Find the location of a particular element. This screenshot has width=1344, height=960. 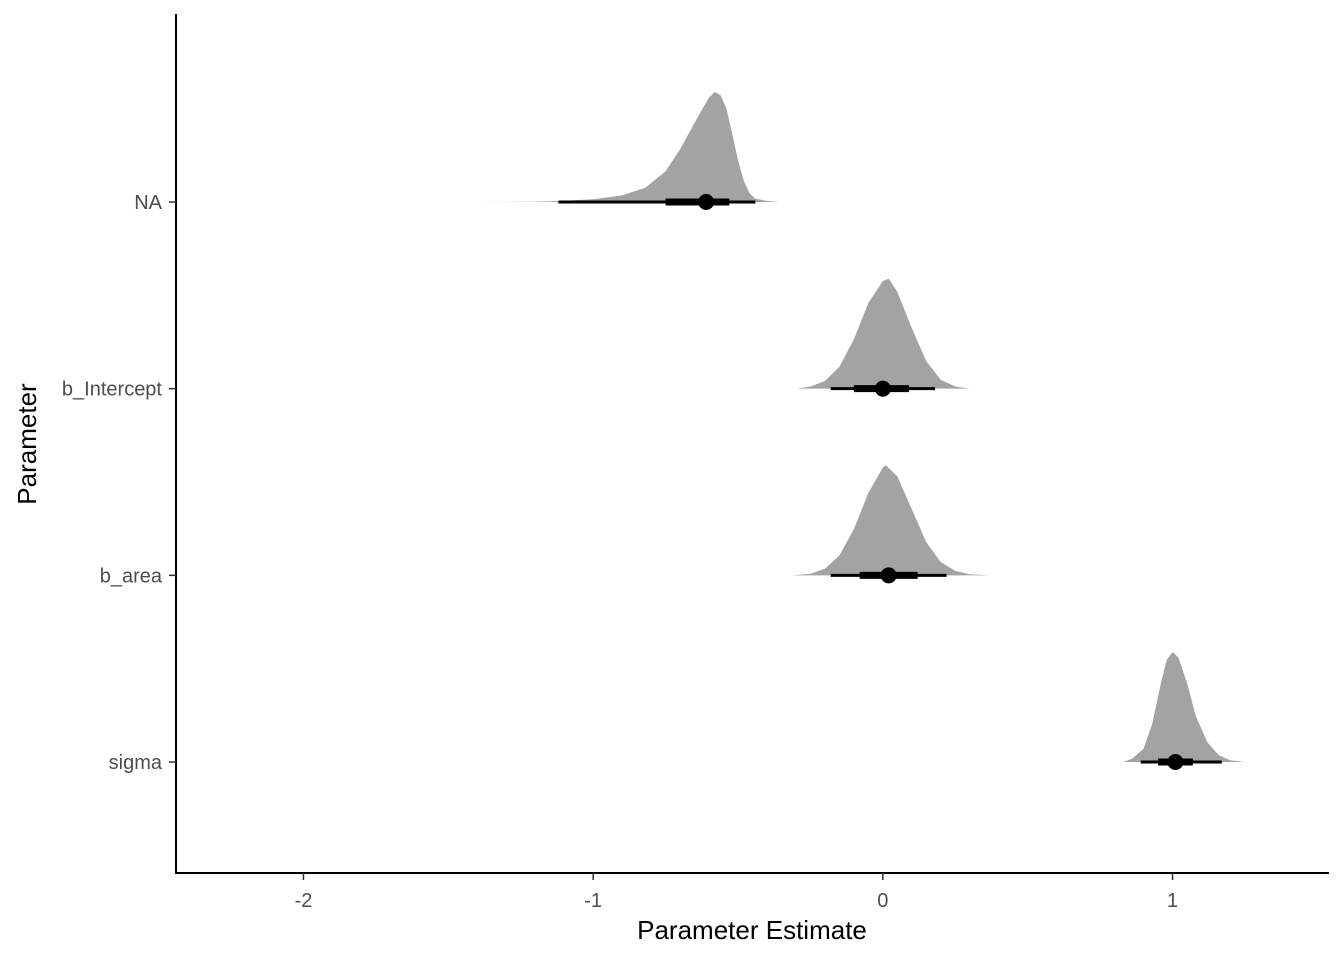

density-b_Intercept is located at coordinates (883, 333).